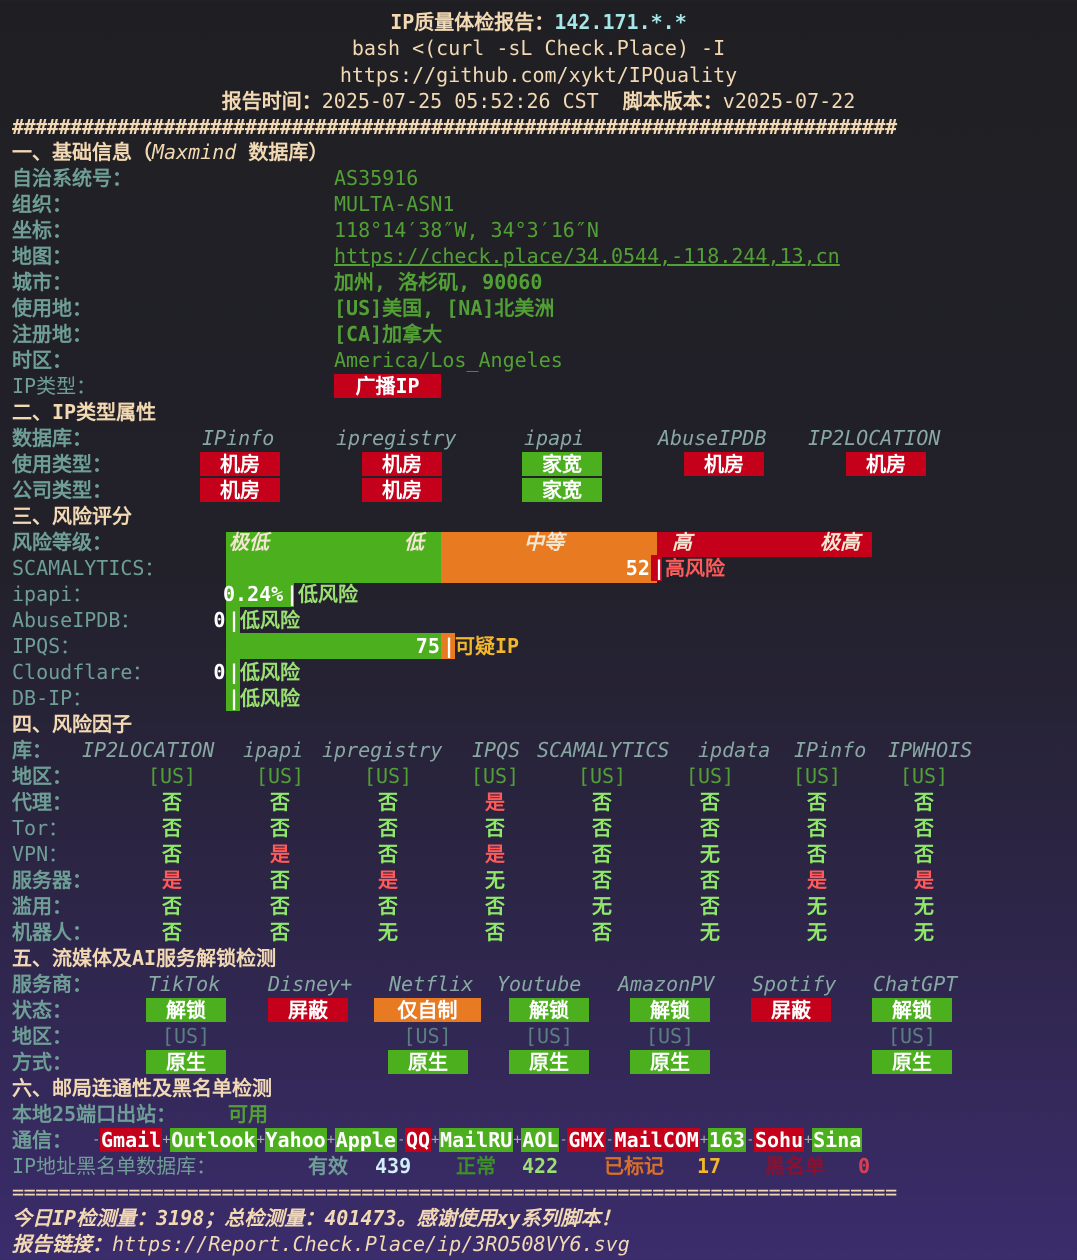  What do you see at coordinates (402, 490) in the screenshot?
I see `company-badge: 机房` at bounding box center [402, 490].